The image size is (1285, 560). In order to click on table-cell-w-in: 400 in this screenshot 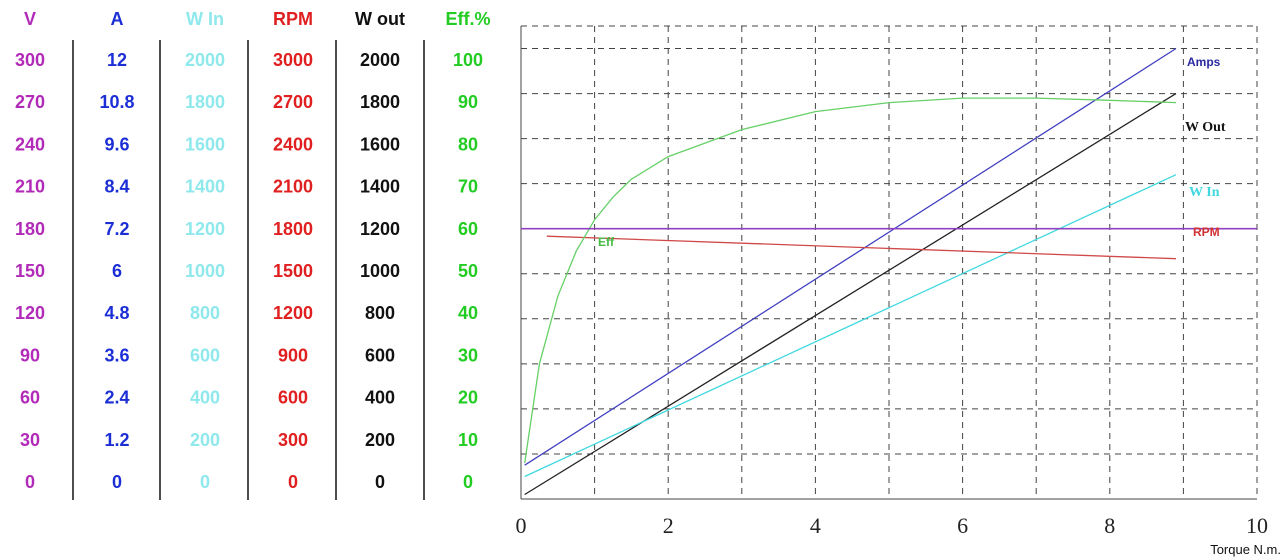, I will do `click(205, 398)`.